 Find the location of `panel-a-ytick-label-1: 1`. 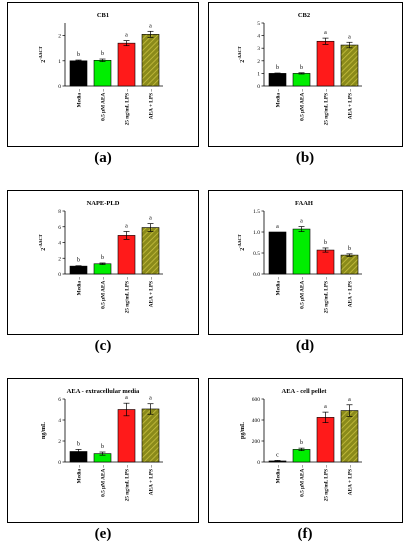

panel-a-ytick-label-1: 1 is located at coordinates (59, 62).